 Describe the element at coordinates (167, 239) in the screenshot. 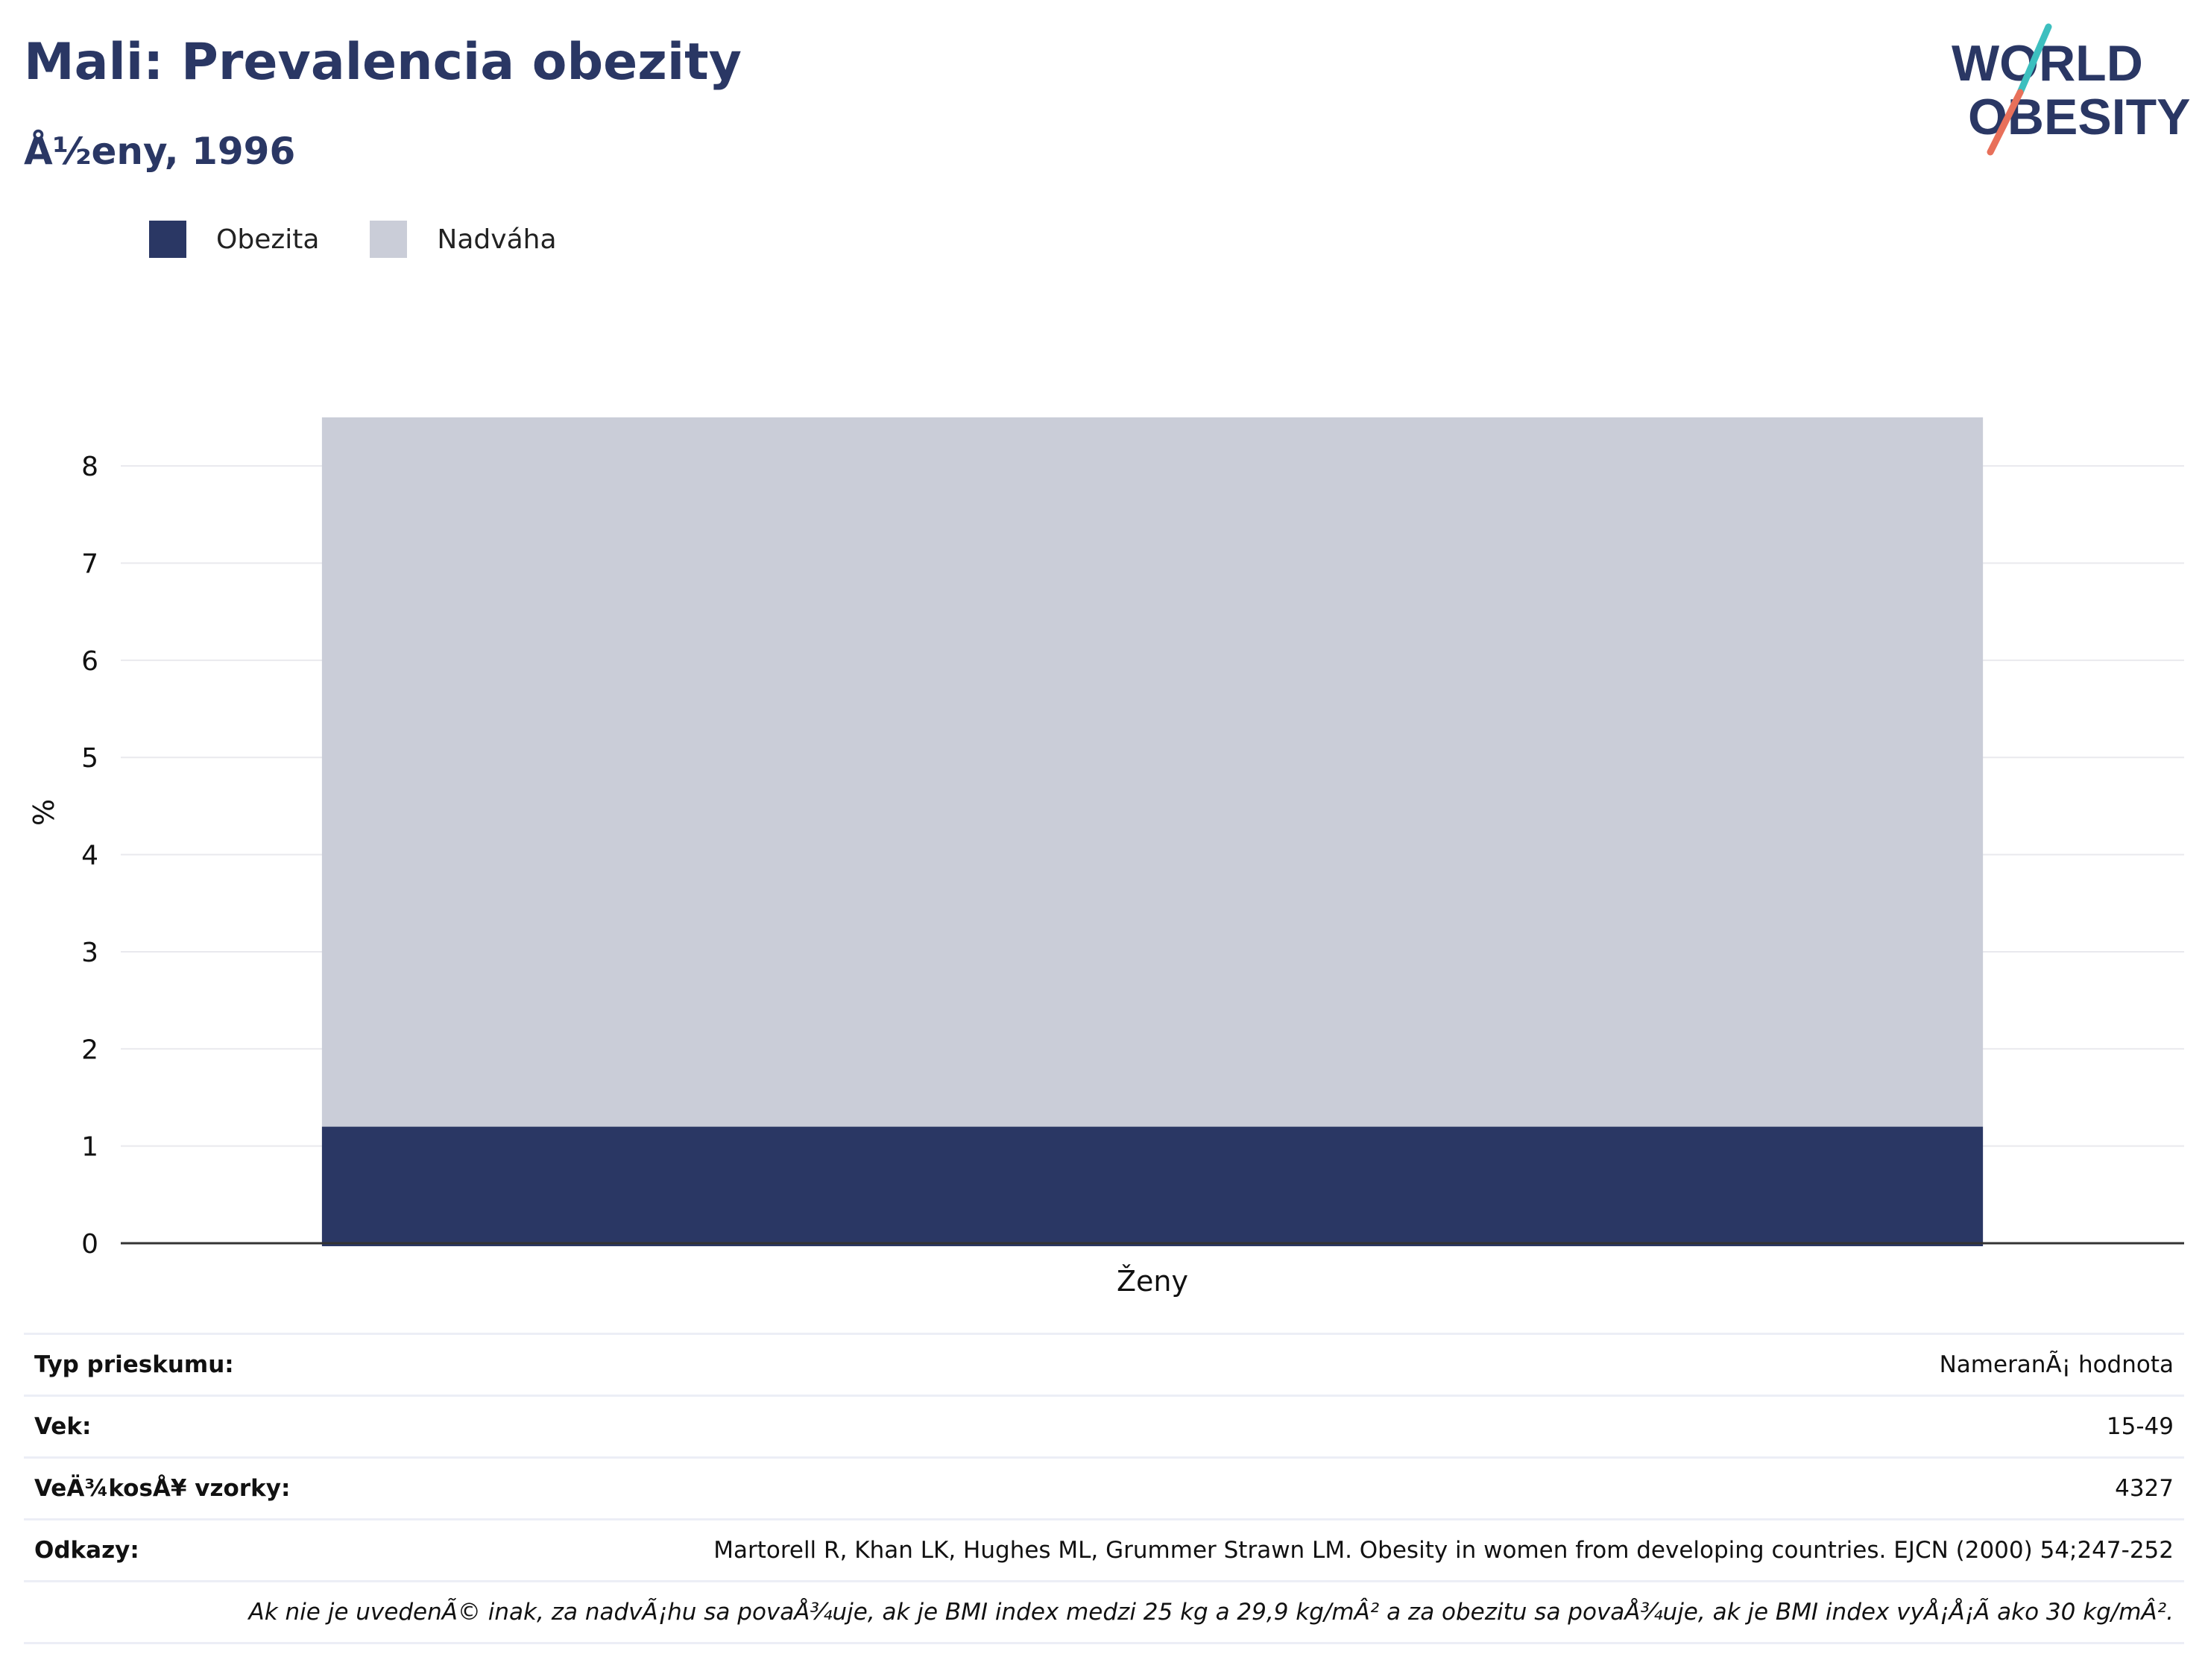

I see `legend-swatch-obezita` at that location.